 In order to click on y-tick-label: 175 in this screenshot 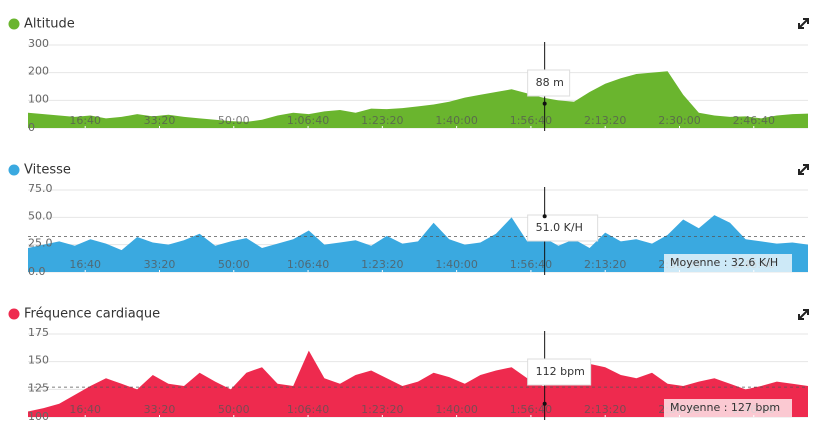, I will do `click(38, 332)`.